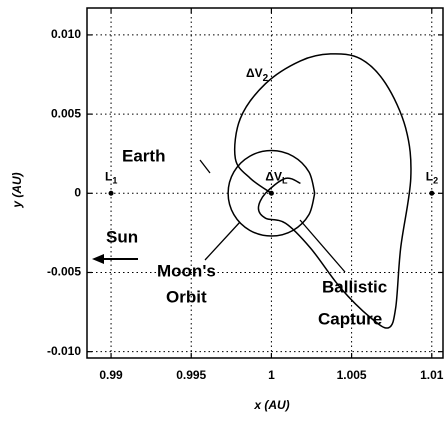 The width and height of the screenshot is (448, 428). I want to click on annotation: Sun, so click(122, 236).